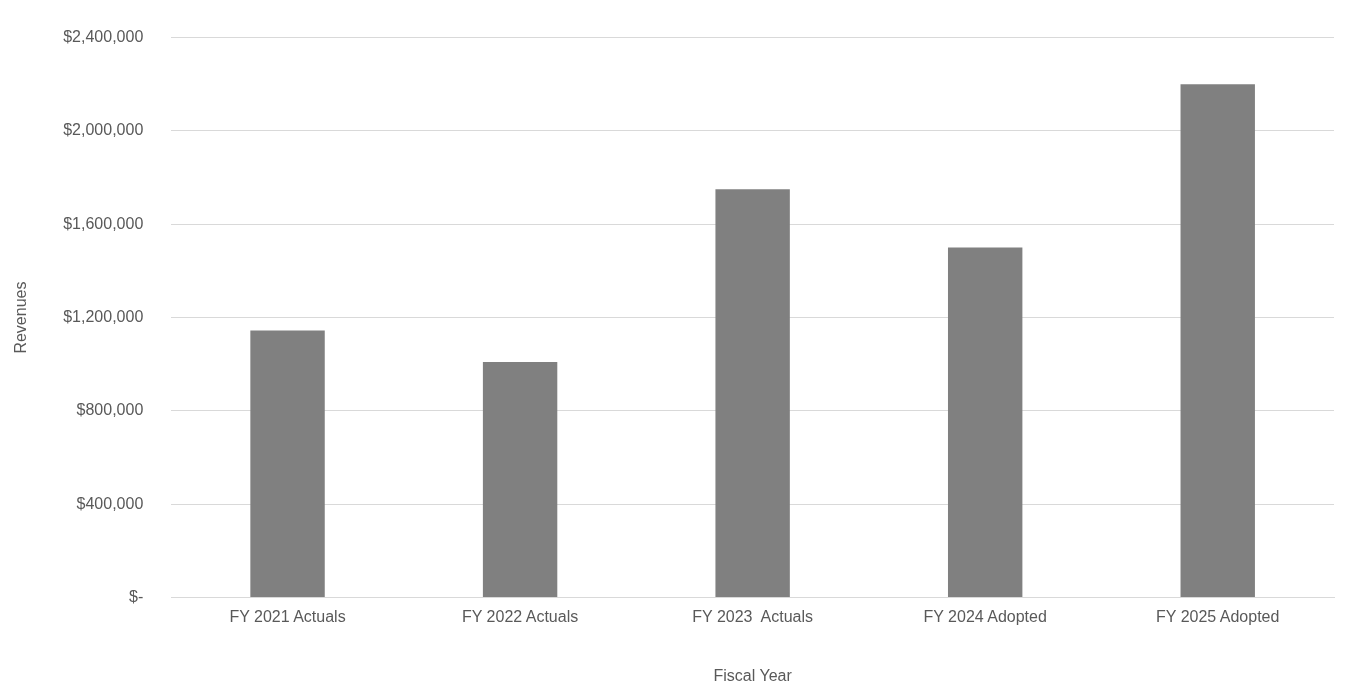  What do you see at coordinates (985, 616) in the screenshot?
I see `x-tick-label: FY 2024 Adopted` at bounding box center [985, 616].